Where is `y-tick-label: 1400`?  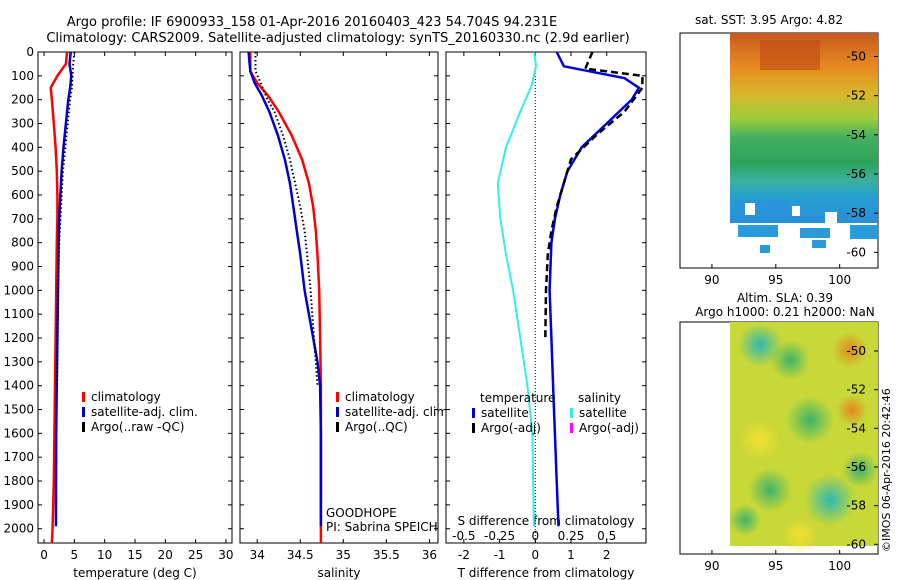 y-tick-label: 1400 is located at coordinates (18, 386).